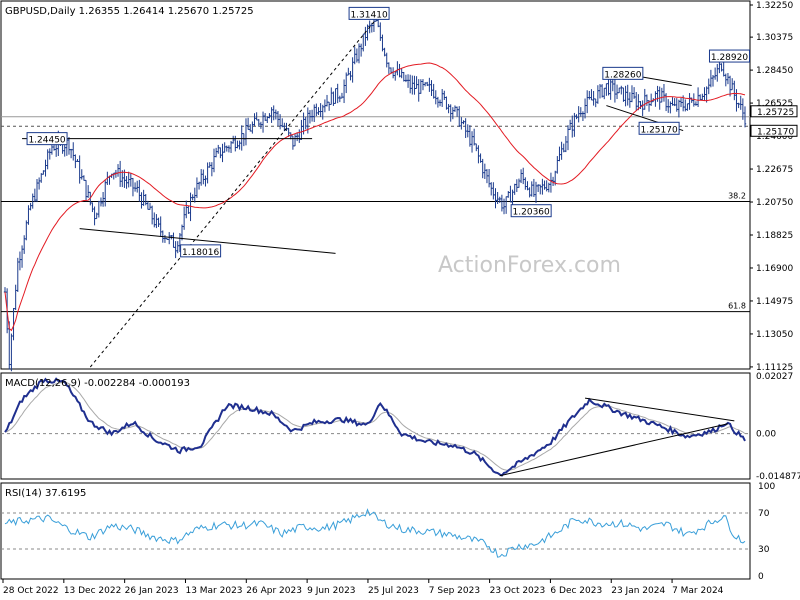  I want to click on rsi-line, so click(375, 533).